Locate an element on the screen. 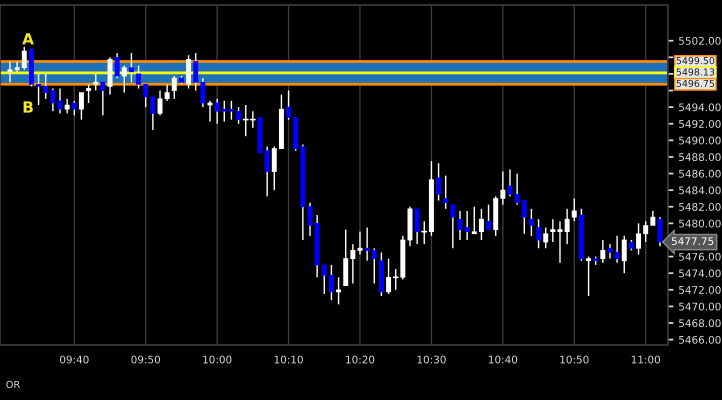  y-tick-label: 5472.00 is located at coordinates (700, 290).